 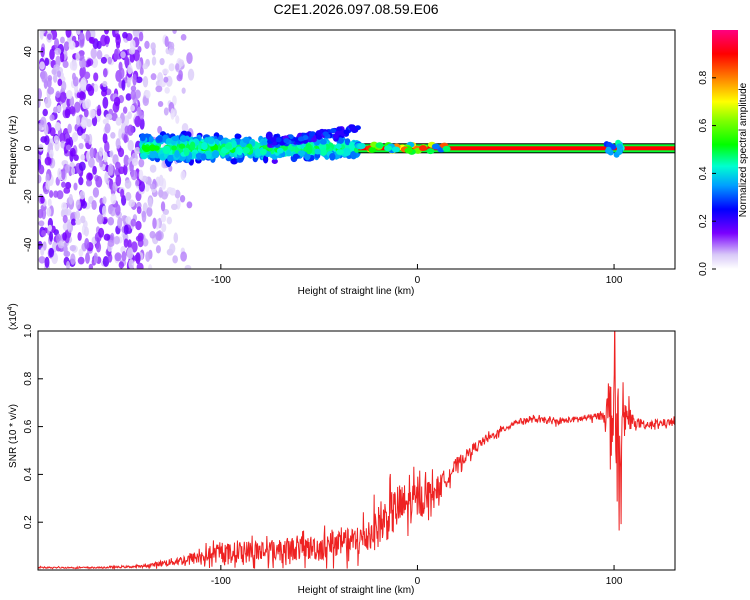 I want to click on spectrogram-x-tick-label: 0, so click(x=418, y=280).